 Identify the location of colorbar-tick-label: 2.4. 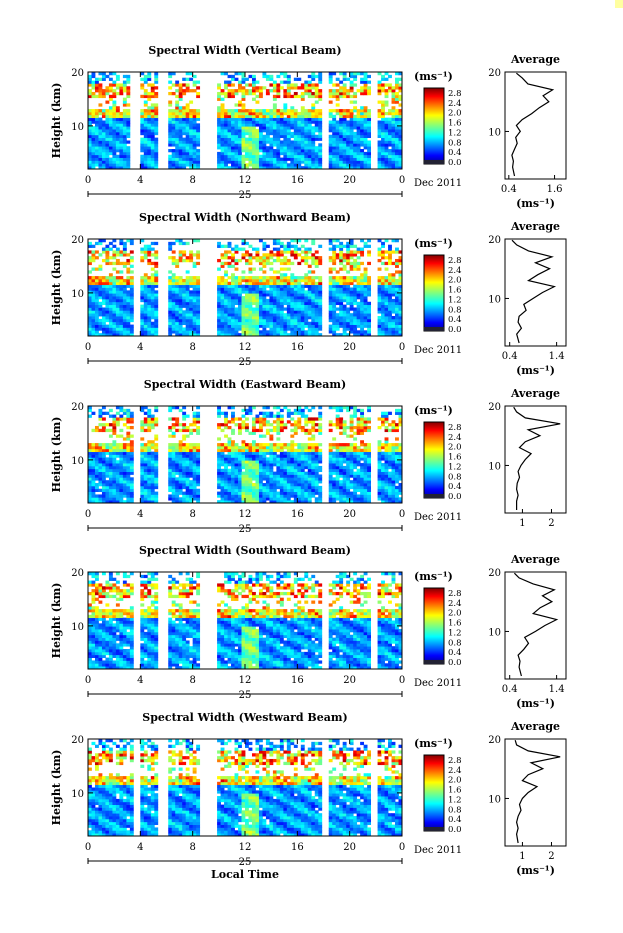
(455, 271).